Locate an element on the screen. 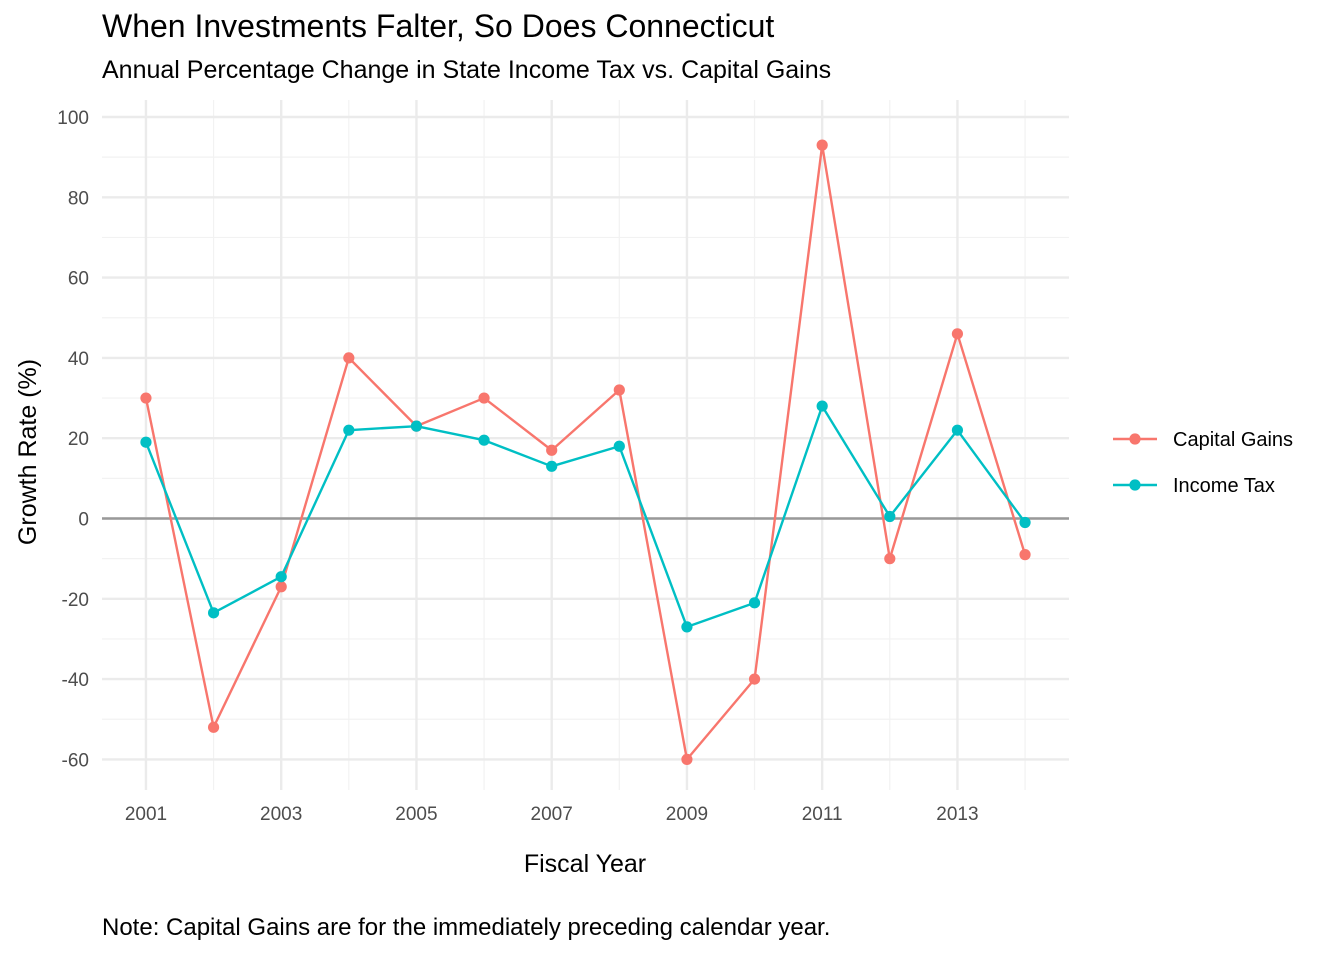 The width and height of the screenshot is (1344, 960). x-tick-label: 2009 is located at coordinates (687, 814).